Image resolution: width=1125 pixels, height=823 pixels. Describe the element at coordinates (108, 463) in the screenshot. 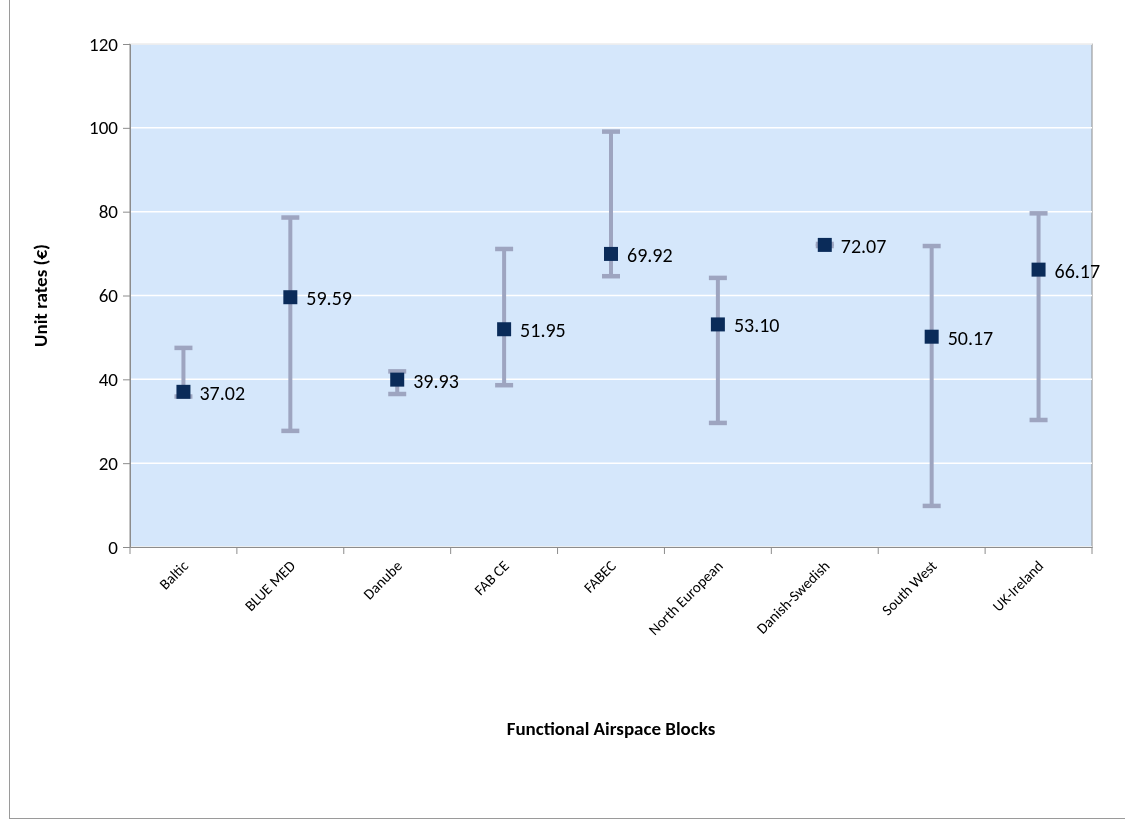

I see `y-tick-label: 20` at that location.